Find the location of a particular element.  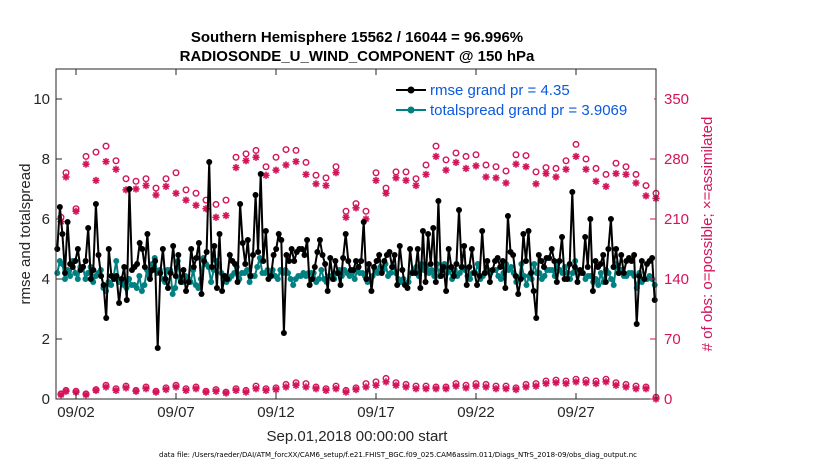

y2-tick-label: 140 is located at coordinates (676, 279).